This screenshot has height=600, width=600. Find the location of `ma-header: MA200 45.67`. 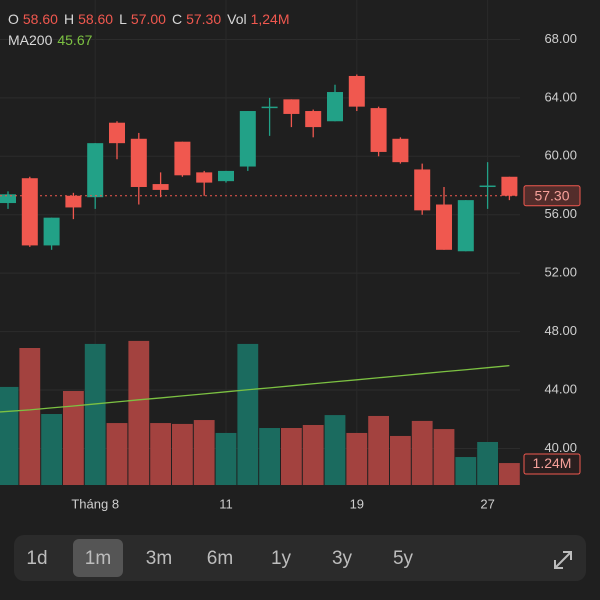

ma-header: MA200 45.67 is located at coordinates (50, 40).